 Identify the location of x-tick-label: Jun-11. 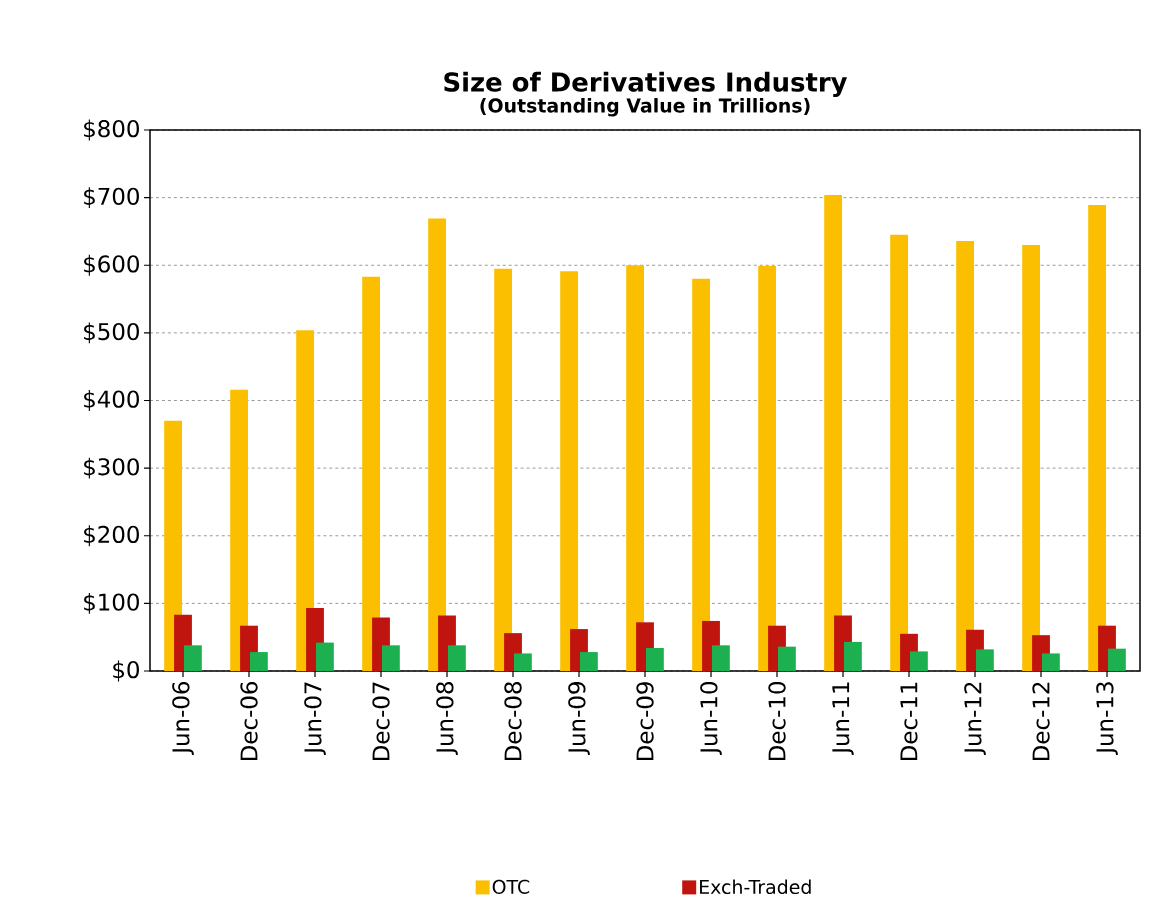
(843, 718).